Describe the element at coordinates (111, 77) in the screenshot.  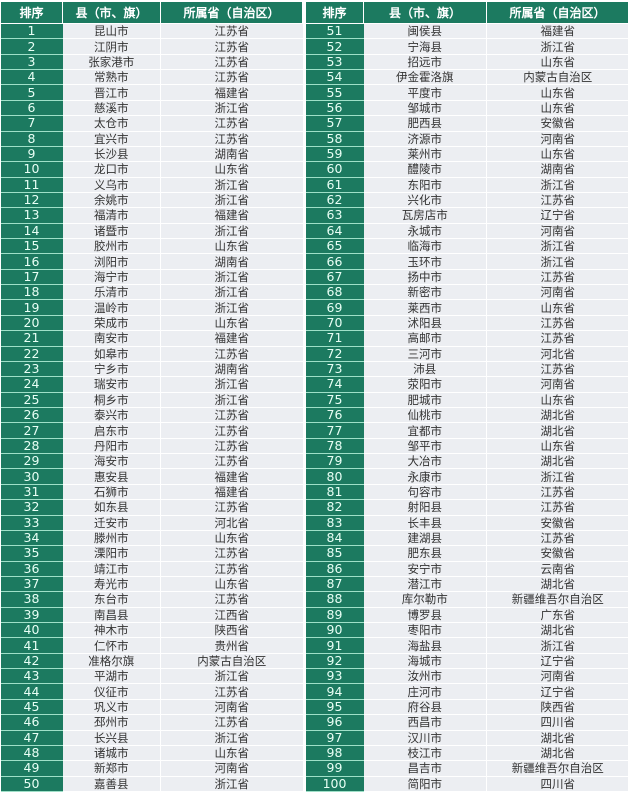
I see `county-cell: 常熟市` at that location.